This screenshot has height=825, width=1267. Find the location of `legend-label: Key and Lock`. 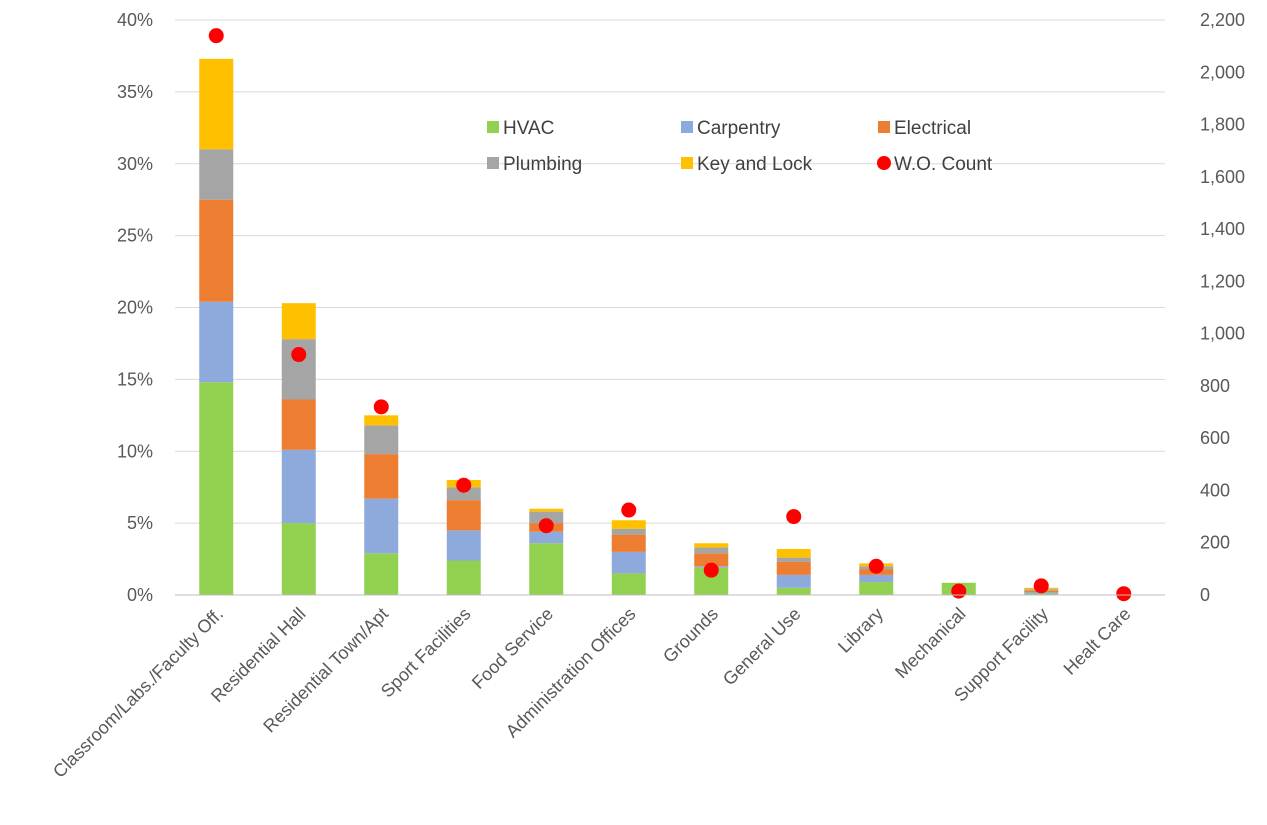

legend-label: Key and Lock is located at coordinates (755, 164).